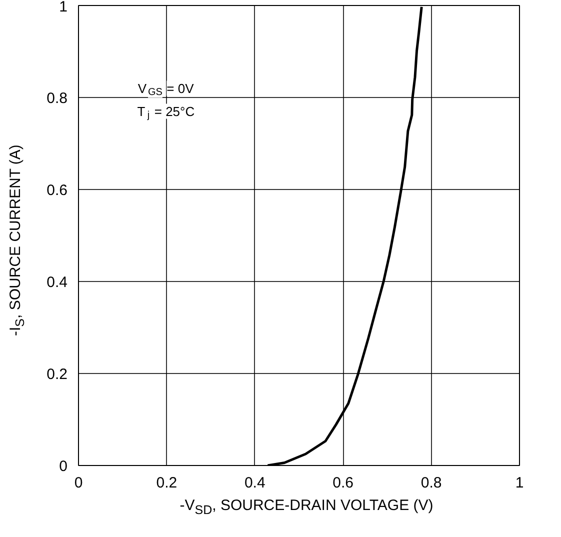  What do you see at coordinates (57, 282) in the screenshot?
I see `y-tick-label: 0.4` at bounding box center [57, 282].